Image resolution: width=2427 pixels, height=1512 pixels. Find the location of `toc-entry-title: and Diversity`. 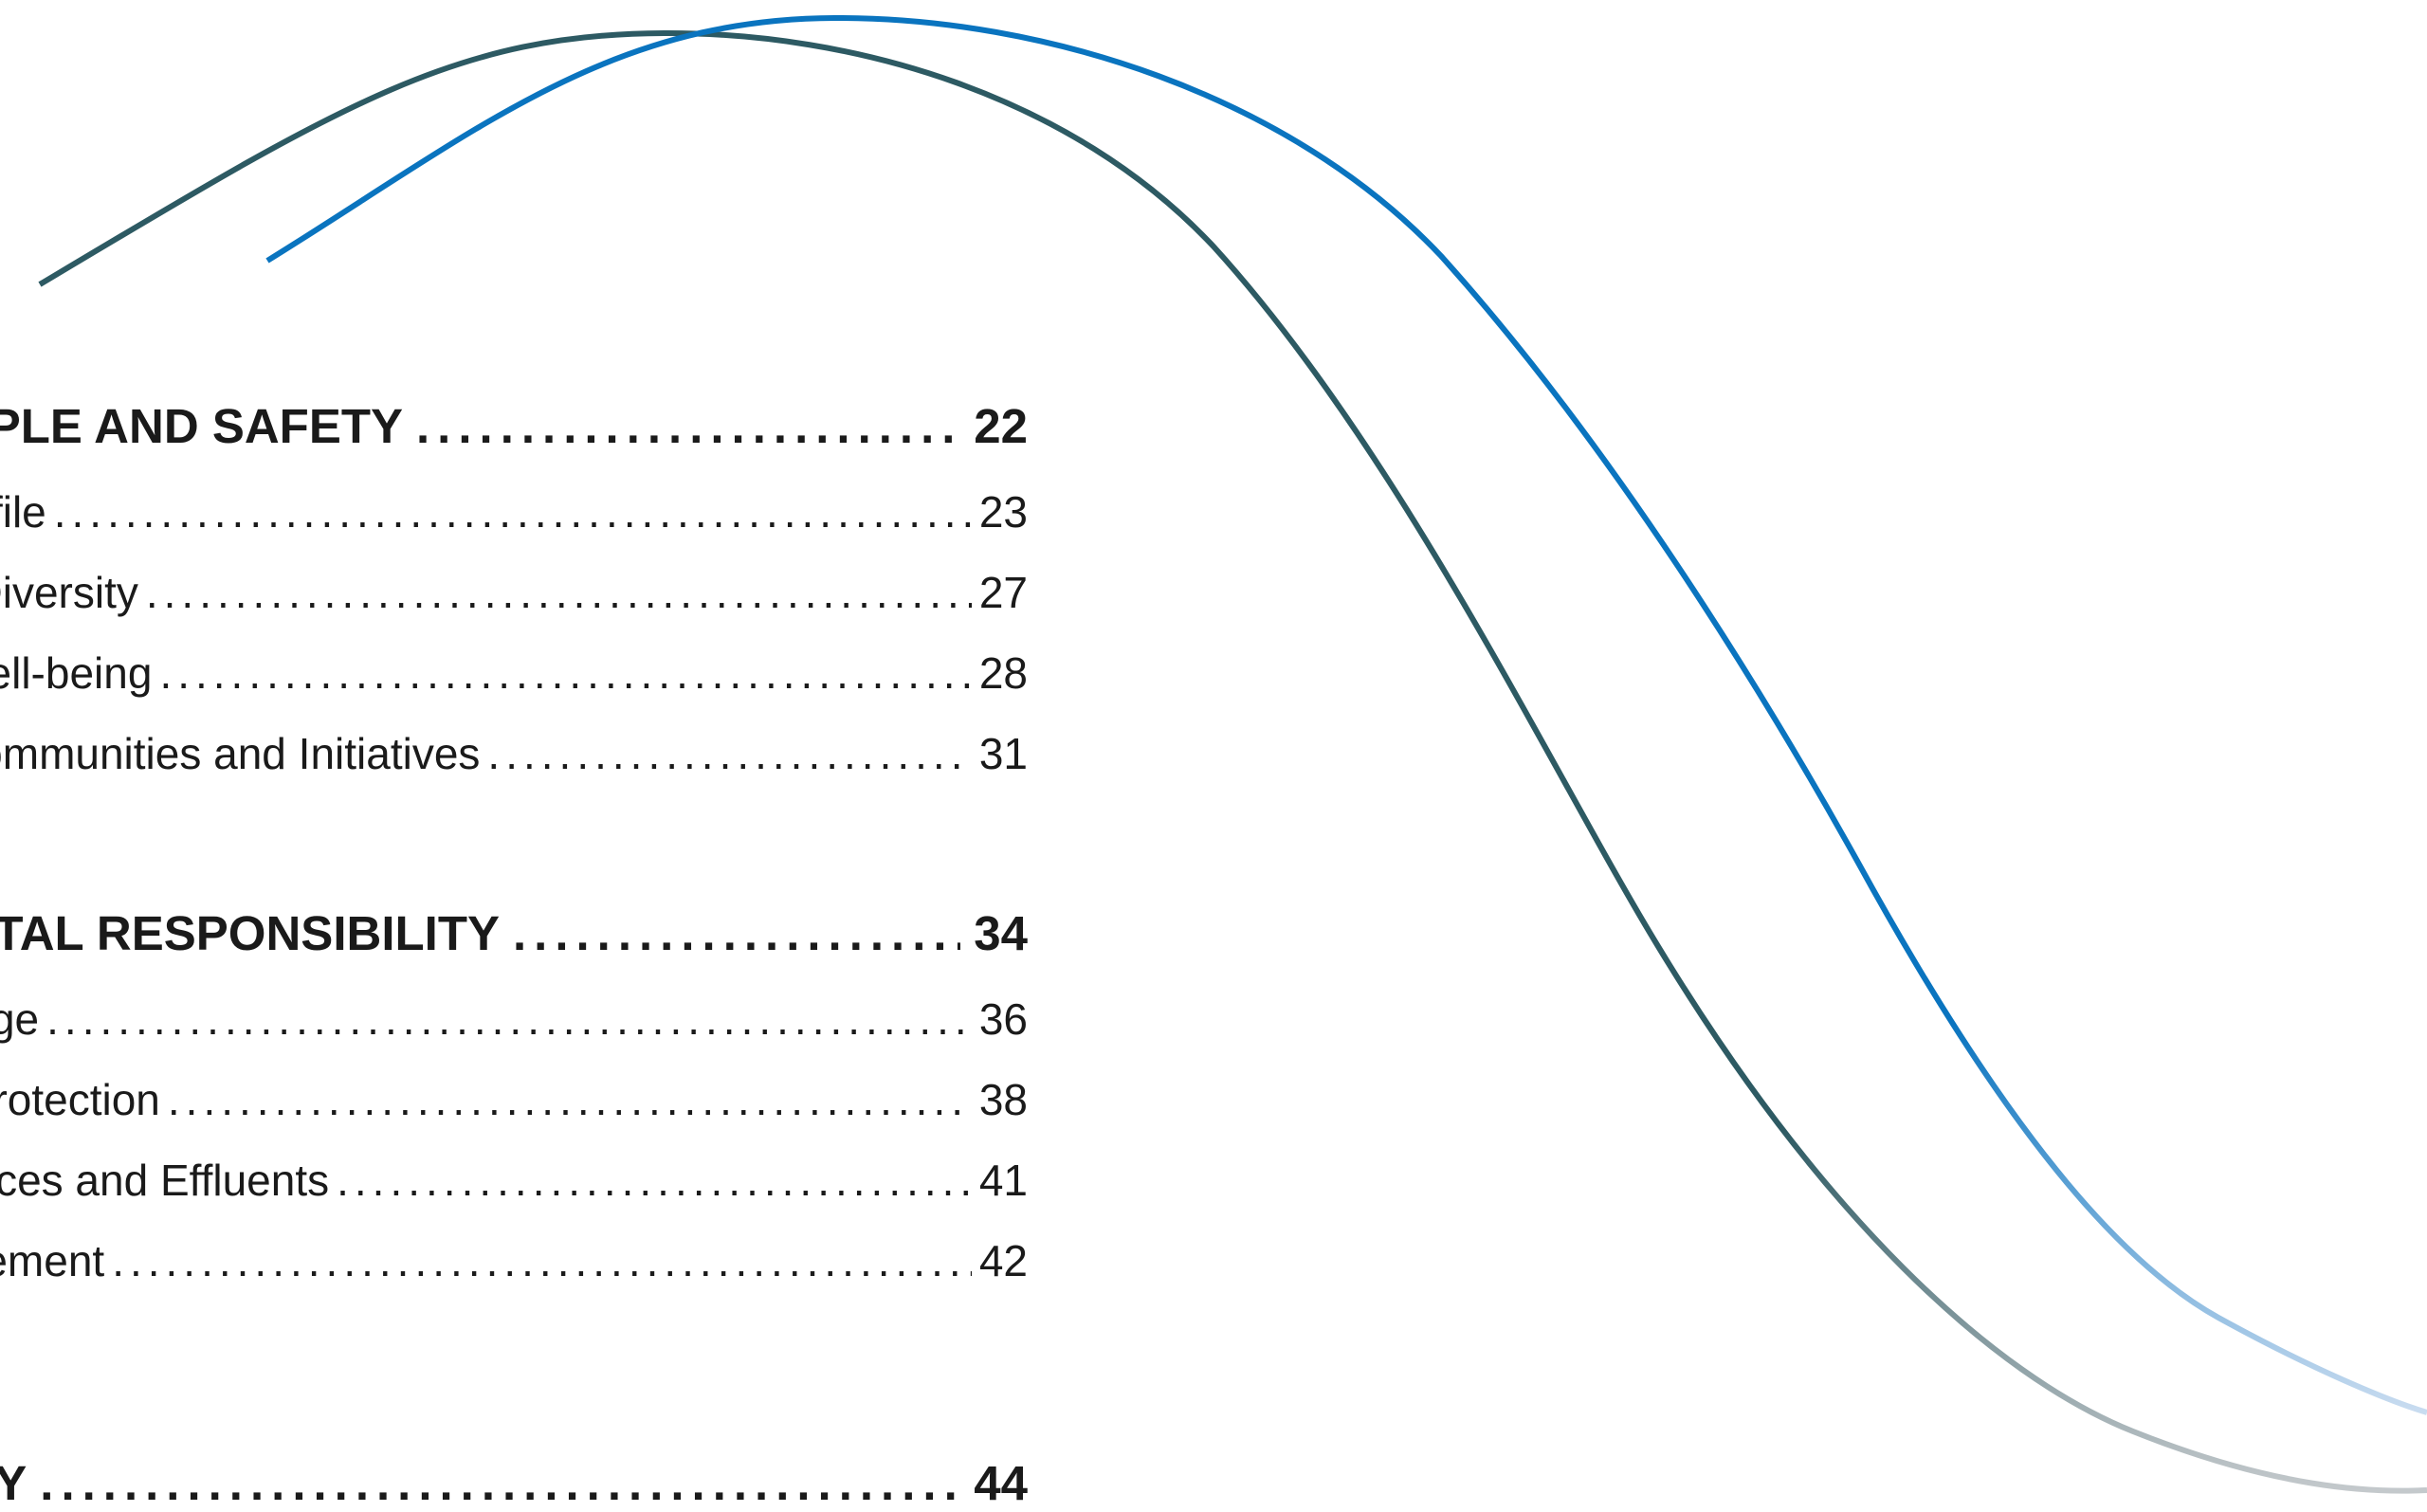

toc-entry-title: and Diversity is located at coordinates (69, 593).